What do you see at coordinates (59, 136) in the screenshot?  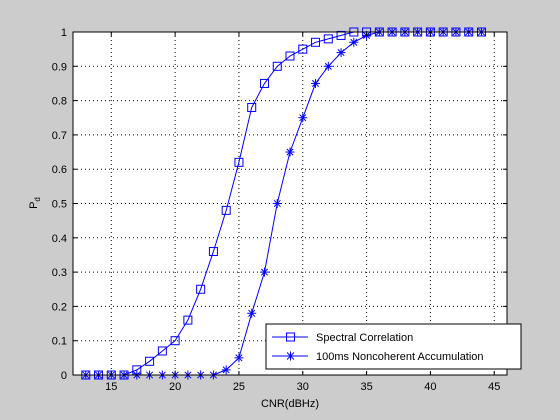 I see `y-tick-label: 0.7` at bounding box center [59, 136].